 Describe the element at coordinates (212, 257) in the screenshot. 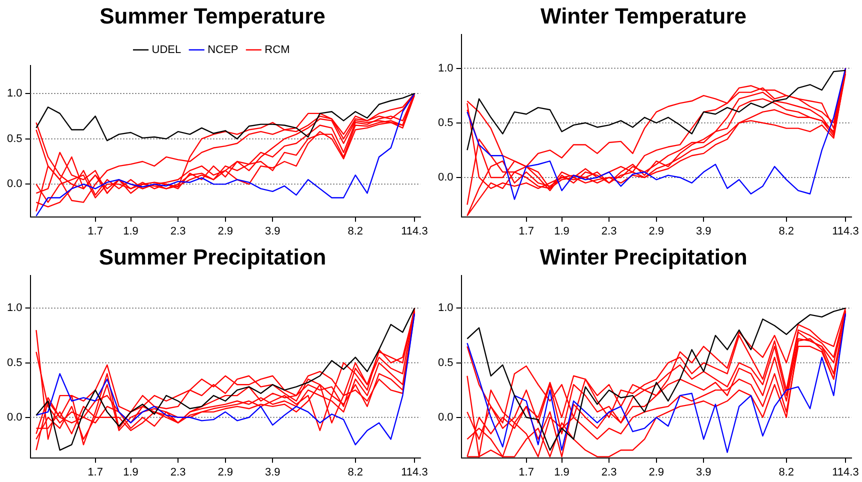

I see `chart-title: Summer Precipitation` at that location.